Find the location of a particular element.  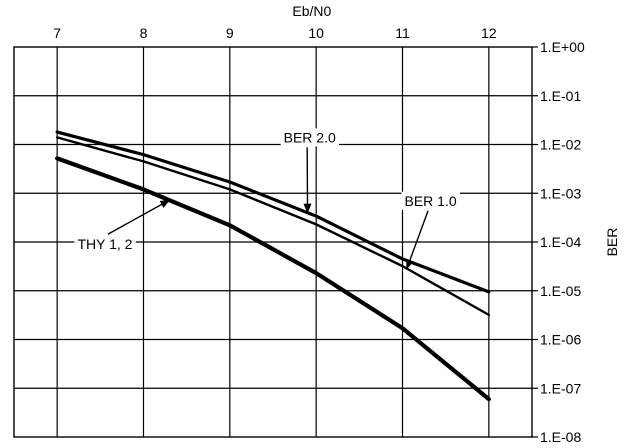

y-tick-label: 1.E-02 is located at coordinates (560, 145).